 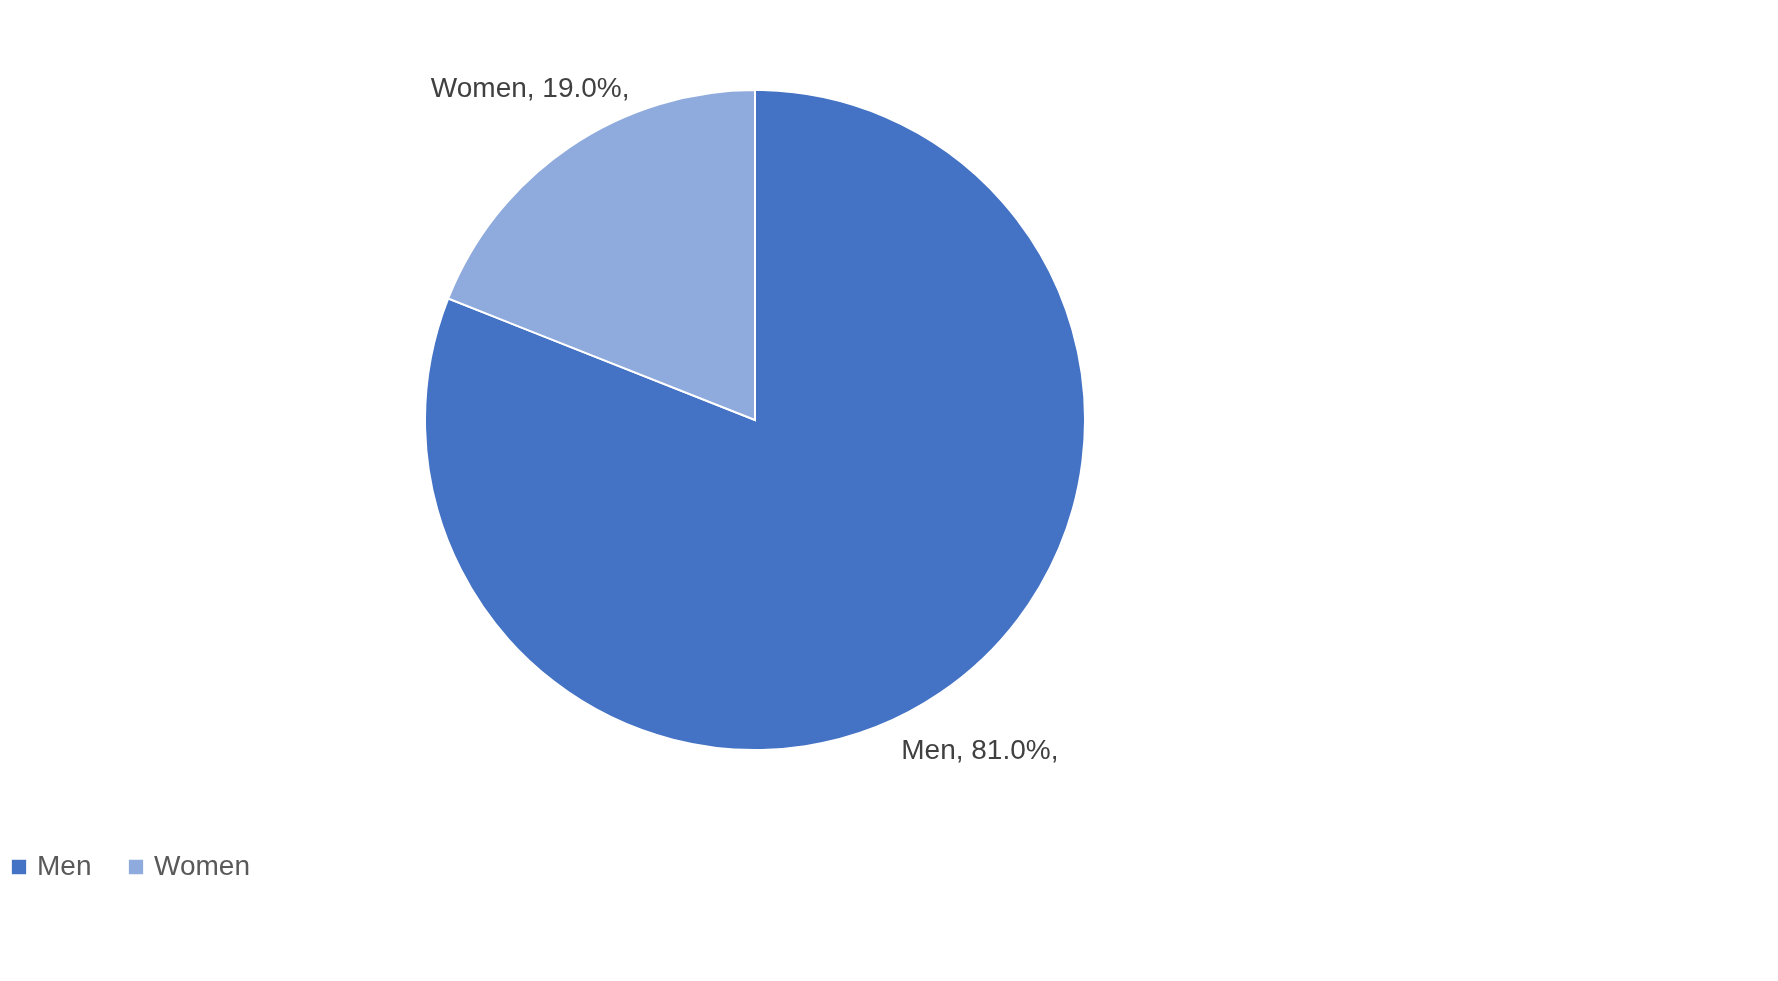 I want to click on legend-label: Men, so click(x=64, y=865).